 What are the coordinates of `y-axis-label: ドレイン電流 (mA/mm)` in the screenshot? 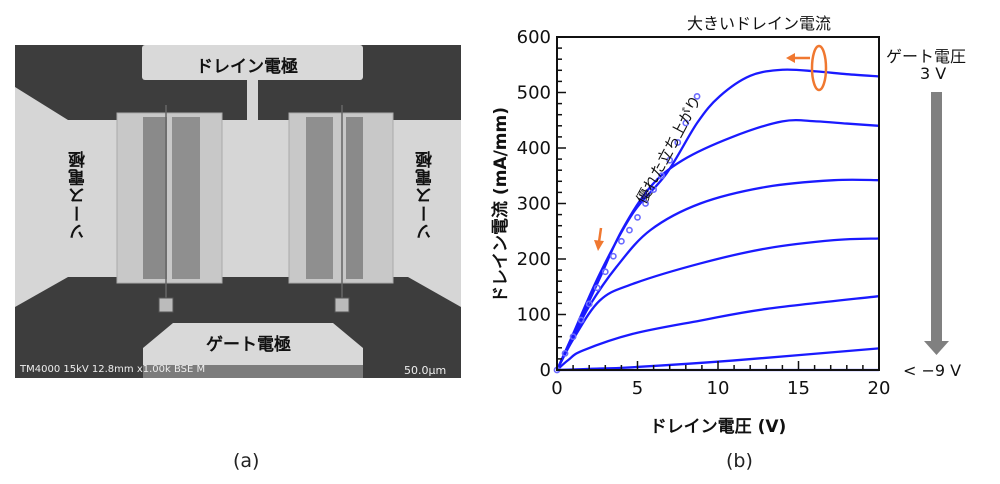 It's located at (500, 205).